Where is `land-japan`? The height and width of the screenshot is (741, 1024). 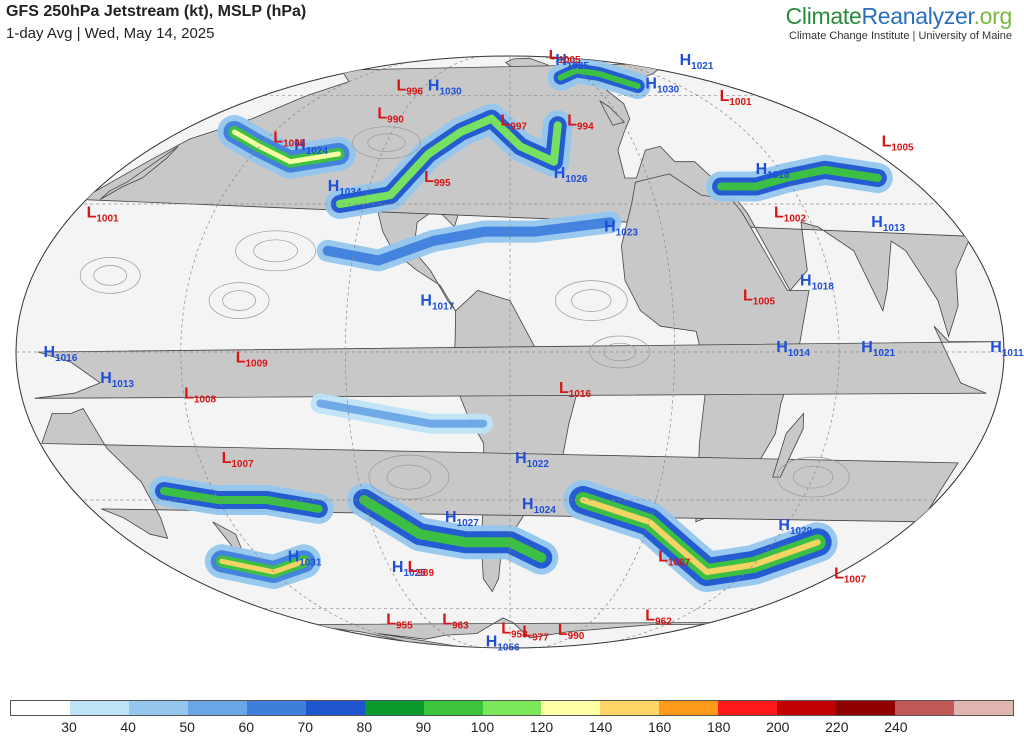 land-japan is located at coordinates (139, 173).